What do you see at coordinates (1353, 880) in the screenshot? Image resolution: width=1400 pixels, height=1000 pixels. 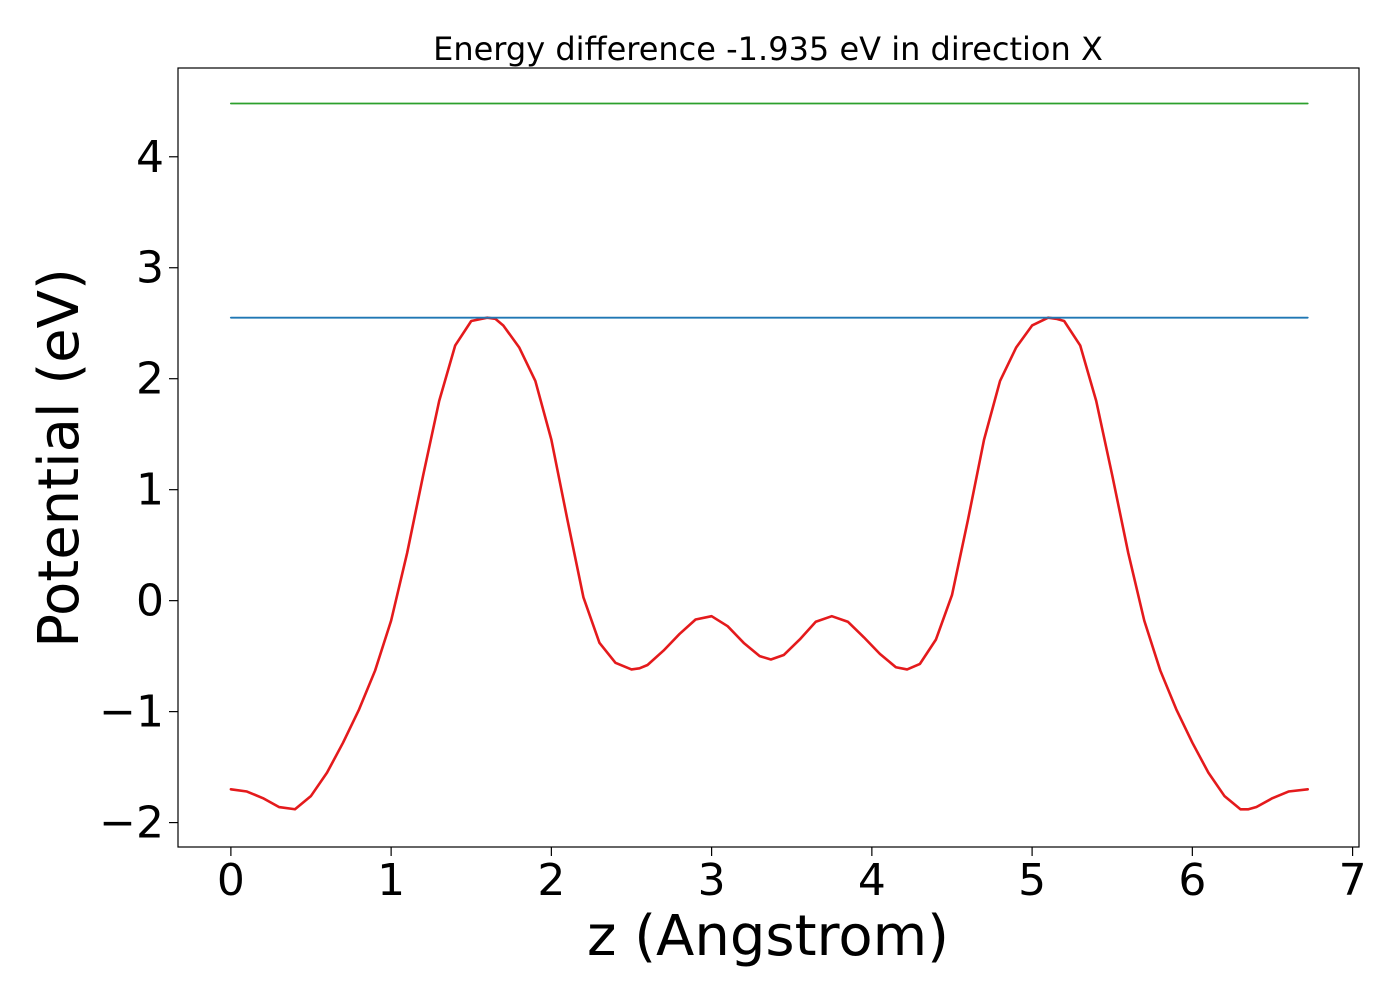 I see `x-tick-label-7: 7` at bounding box center [1353, 880].